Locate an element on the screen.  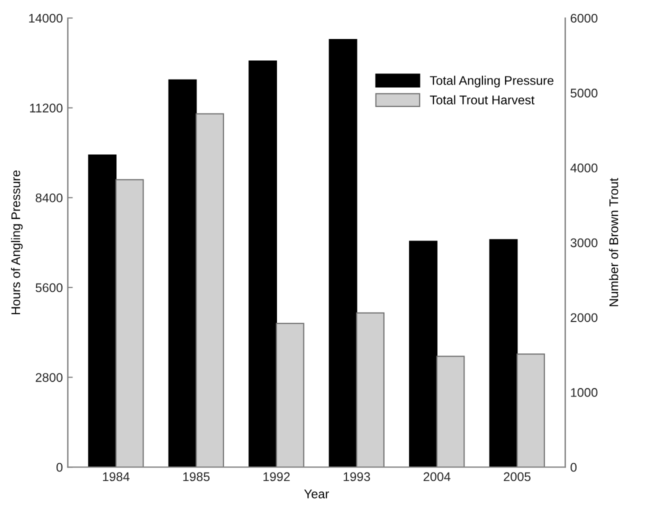
y-tick-label: 11200 is located at coordinates (46, 108).